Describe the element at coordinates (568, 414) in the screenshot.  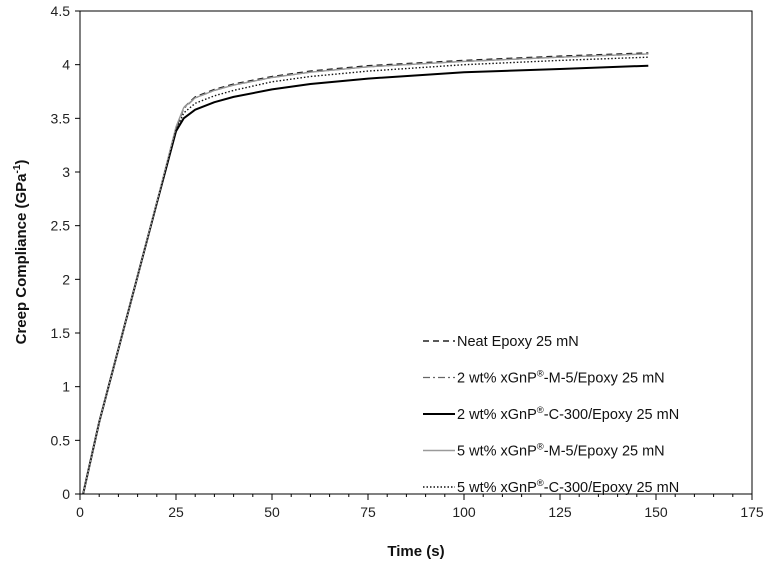
I see `legend-entry-3: 2 wt% xGnP®-C-300/Epoxy 25 mN` at that location.